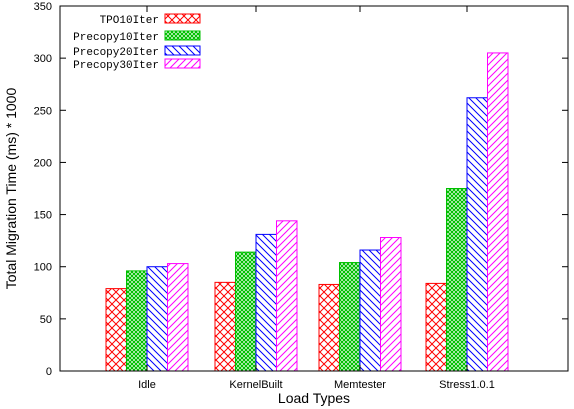  What do you see at coordinates (43, 163) in the screenshot?
I see `y-tick-label: 200` at bounding box center [43, 163].